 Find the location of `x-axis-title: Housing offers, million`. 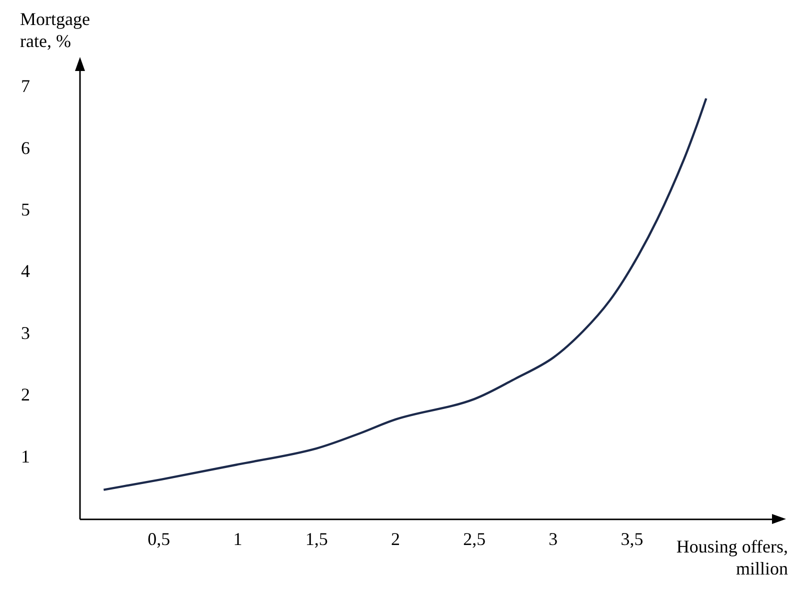

x-axis-title: Housing offers, million is located at coordinates (732, 557).